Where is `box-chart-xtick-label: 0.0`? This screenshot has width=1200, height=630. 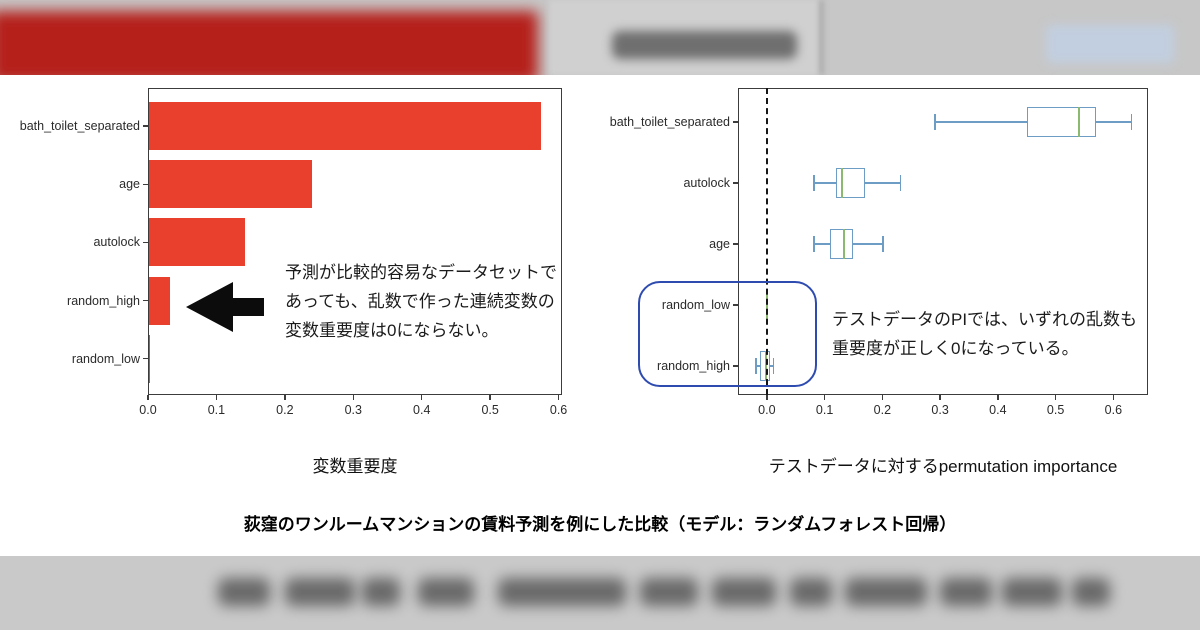
box-chart-xtick-label: 0.0 is located at coordinates (767, 410).